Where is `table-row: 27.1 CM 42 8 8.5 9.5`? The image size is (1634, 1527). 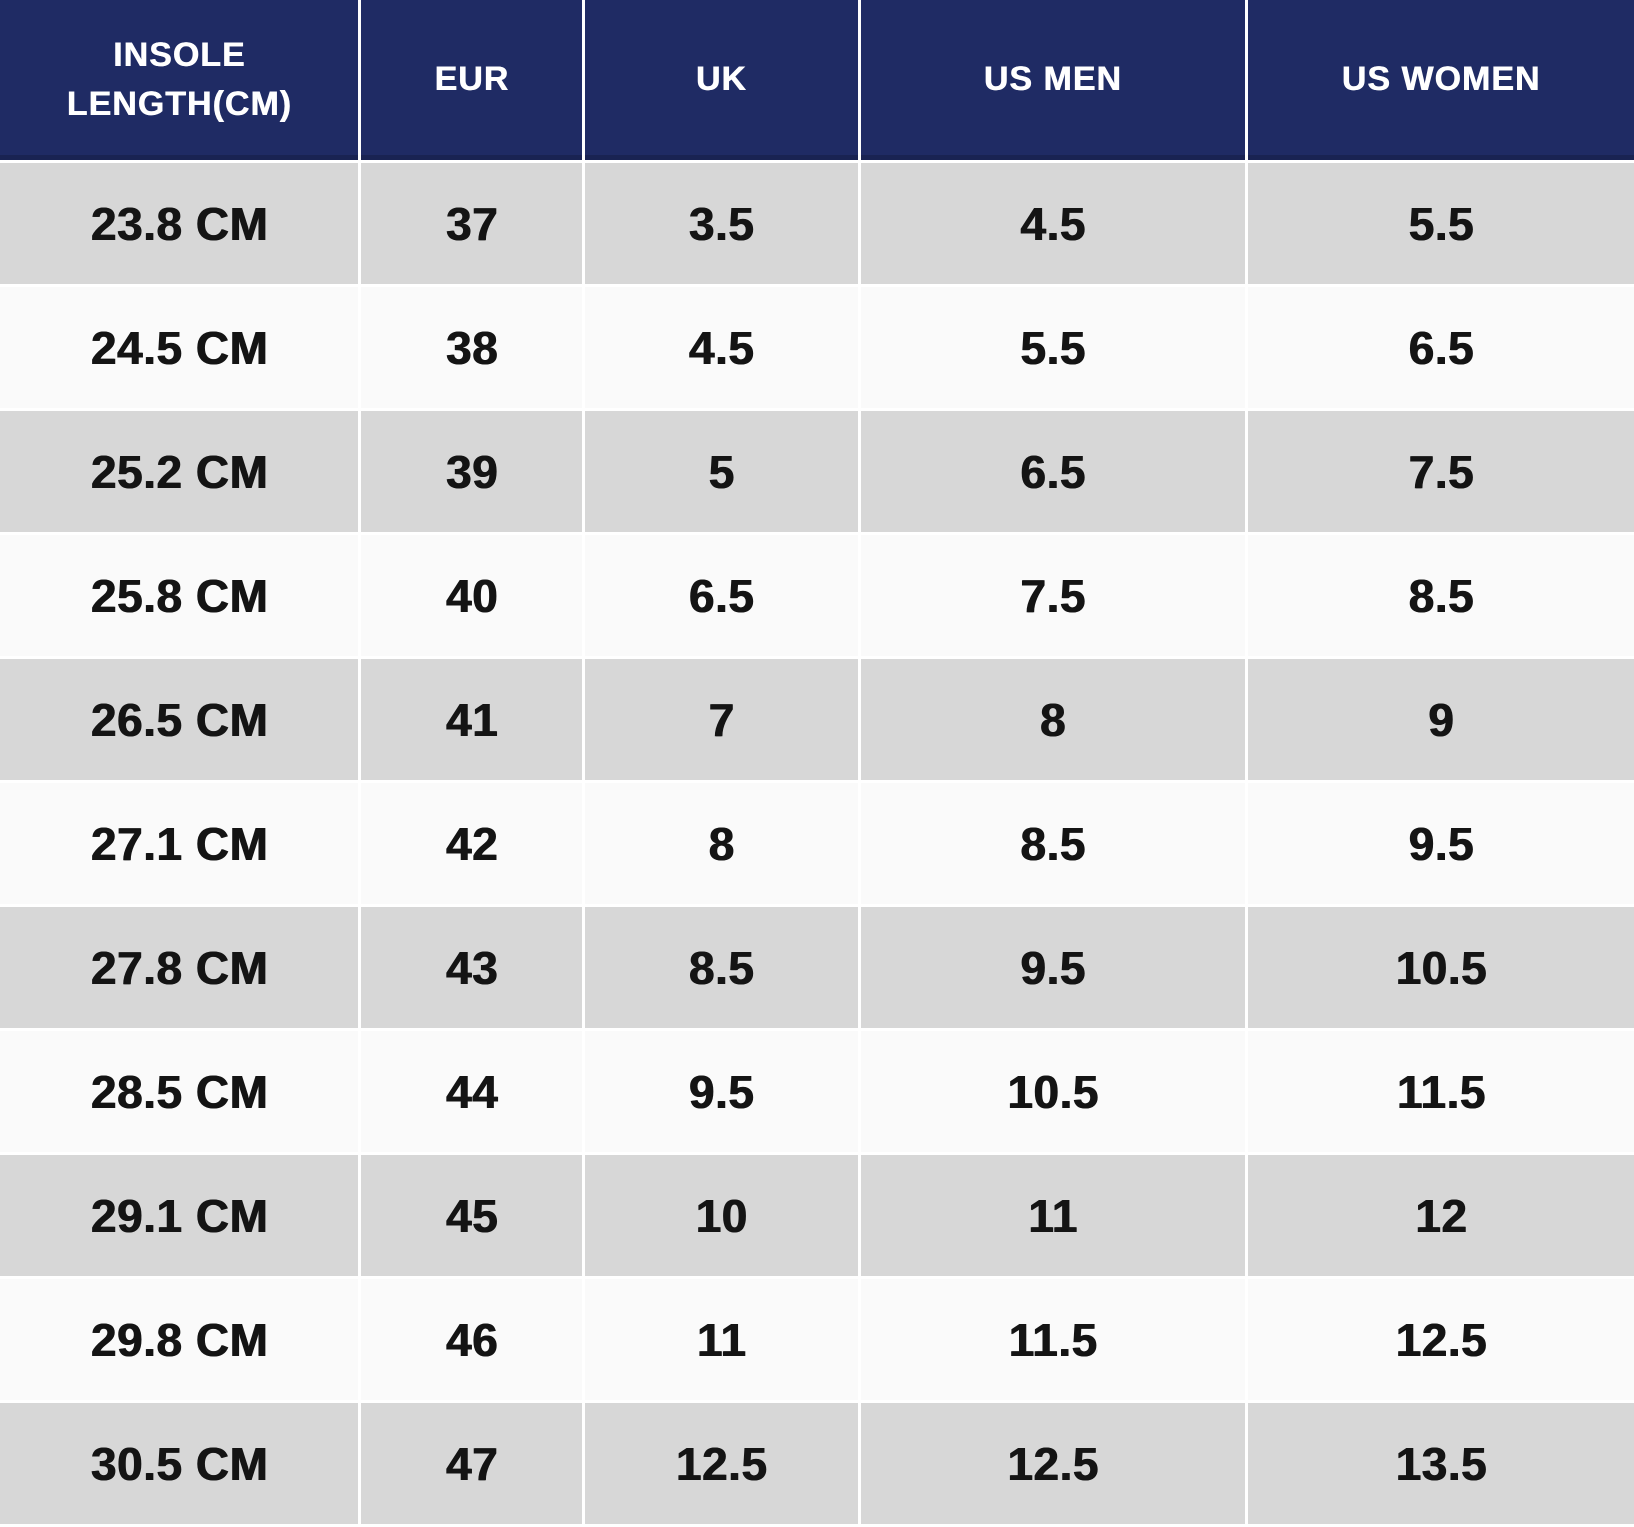 table-row: 27.1 CM 42 8 8.5 9.5 is located at coordinates (817, 843).